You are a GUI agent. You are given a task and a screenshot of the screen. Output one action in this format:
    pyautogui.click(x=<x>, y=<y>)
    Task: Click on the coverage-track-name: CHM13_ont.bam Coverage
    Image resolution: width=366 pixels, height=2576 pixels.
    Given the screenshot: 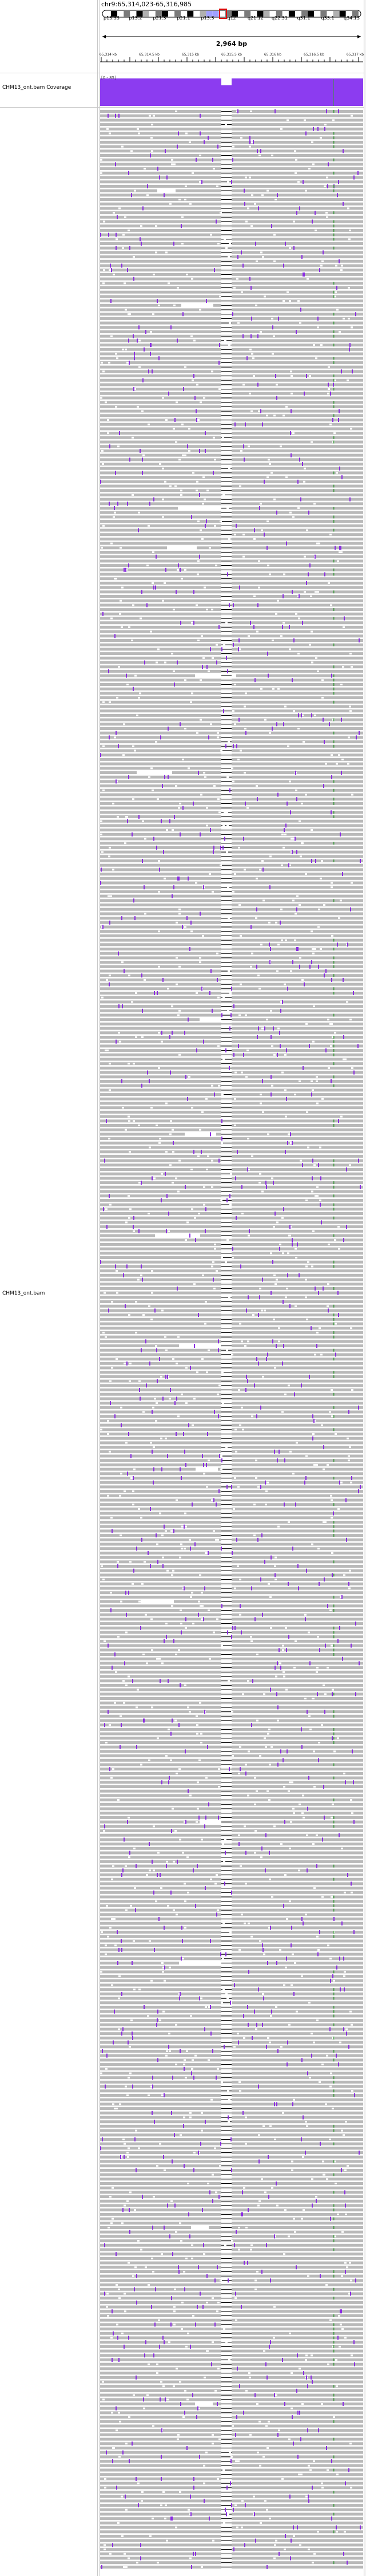 What is the action you would take?
    pyautogui.click(x=36, y=87)
    